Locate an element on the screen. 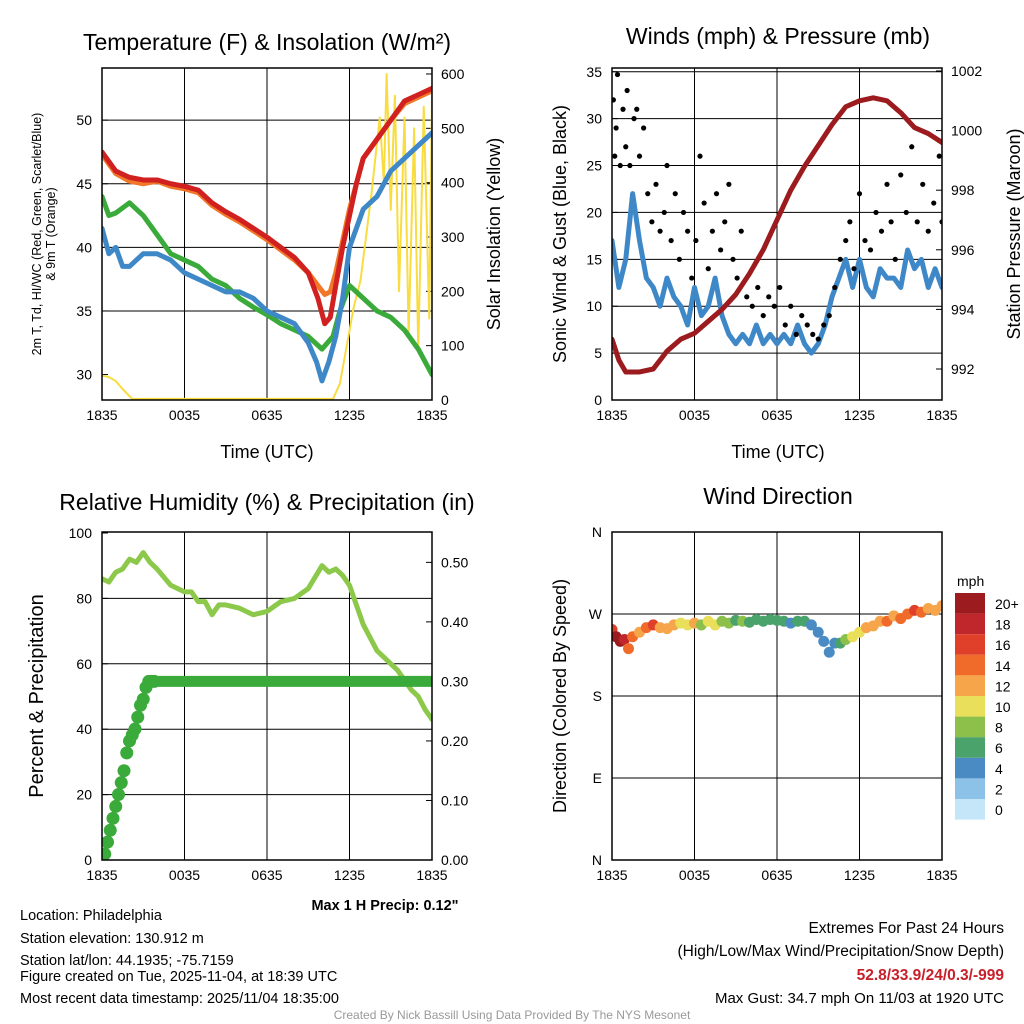 This screenshot has width=1024, height=1024. wind-y-tick-label: 30 is located at coordinates (594, 119).